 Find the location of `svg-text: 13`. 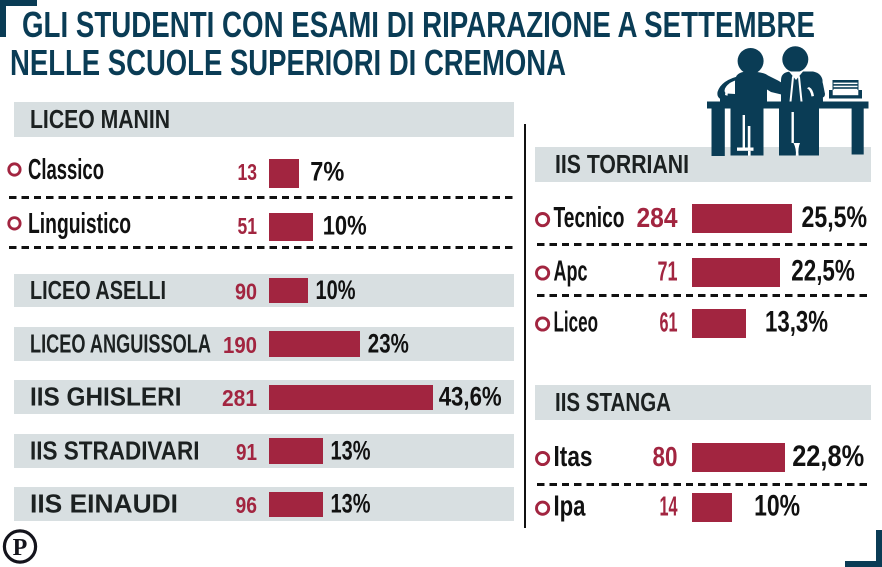

svg-text: 13 is located at coordinates (248, 172).